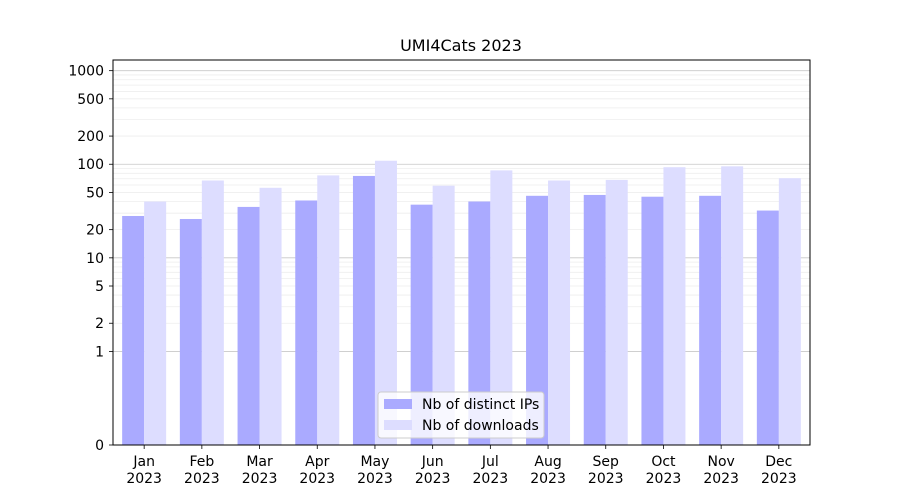 The height and width of the screenshot is (500, 900). I want to click on y-tick-label: 1000, so click(86, 72).